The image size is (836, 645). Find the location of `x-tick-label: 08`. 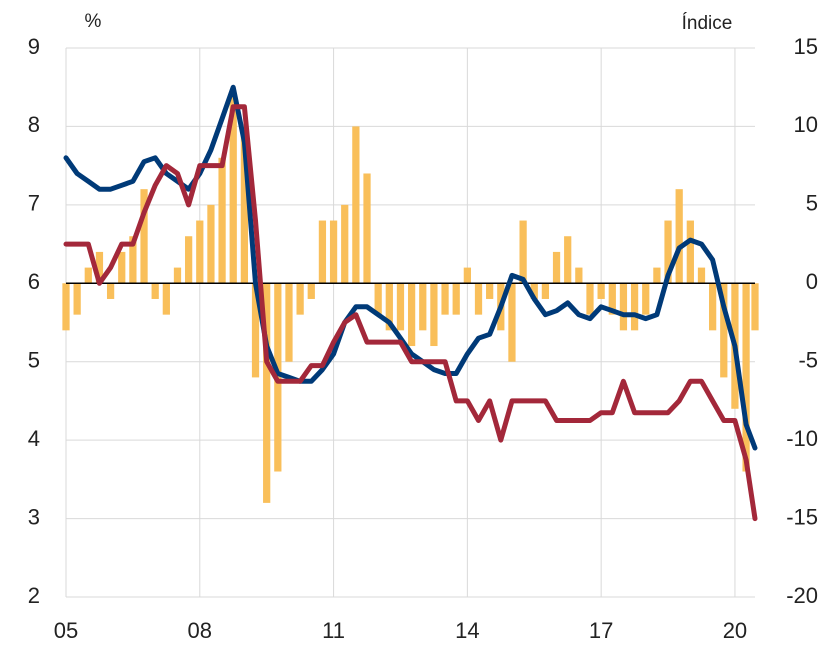

x-tick-label: 08 is located at coordinates (200, 630).